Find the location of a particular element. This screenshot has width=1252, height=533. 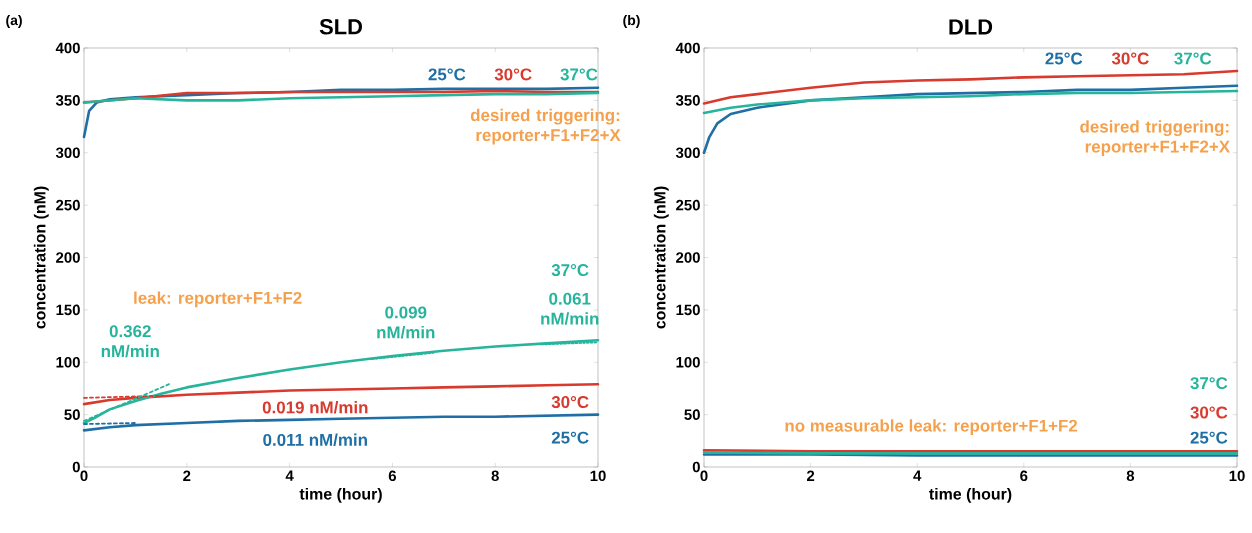

annotation: no measurable leak: reporter+F1+F2 is located at coordinates (931, 427).